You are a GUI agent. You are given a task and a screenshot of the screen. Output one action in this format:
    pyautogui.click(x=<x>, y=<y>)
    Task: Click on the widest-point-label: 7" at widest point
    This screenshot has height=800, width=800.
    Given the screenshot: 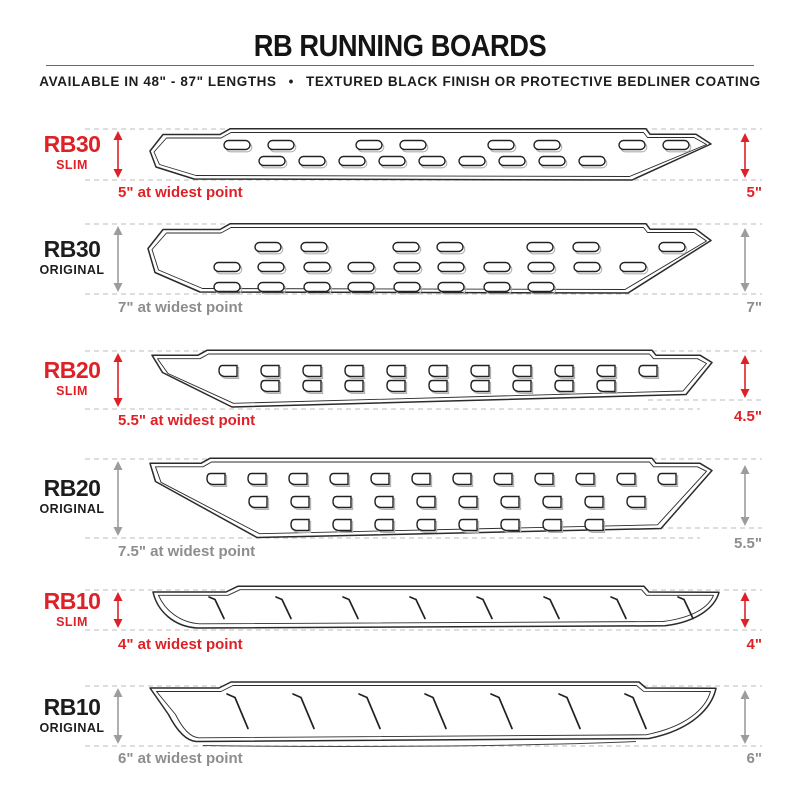 What is the action you would take?
    pyautogui.click(x=180, y=307)
    